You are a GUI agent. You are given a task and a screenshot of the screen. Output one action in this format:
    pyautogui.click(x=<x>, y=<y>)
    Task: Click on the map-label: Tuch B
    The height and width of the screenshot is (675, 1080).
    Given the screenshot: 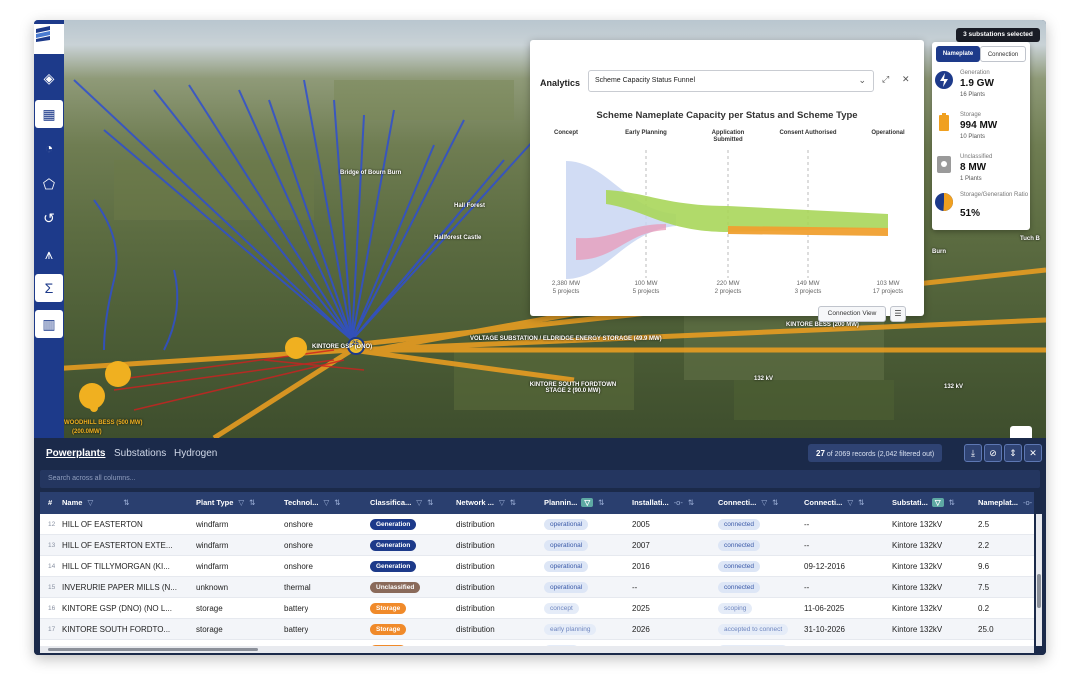 What is the action you would take?
    pyautogui.click(x=1030, y=239)
    